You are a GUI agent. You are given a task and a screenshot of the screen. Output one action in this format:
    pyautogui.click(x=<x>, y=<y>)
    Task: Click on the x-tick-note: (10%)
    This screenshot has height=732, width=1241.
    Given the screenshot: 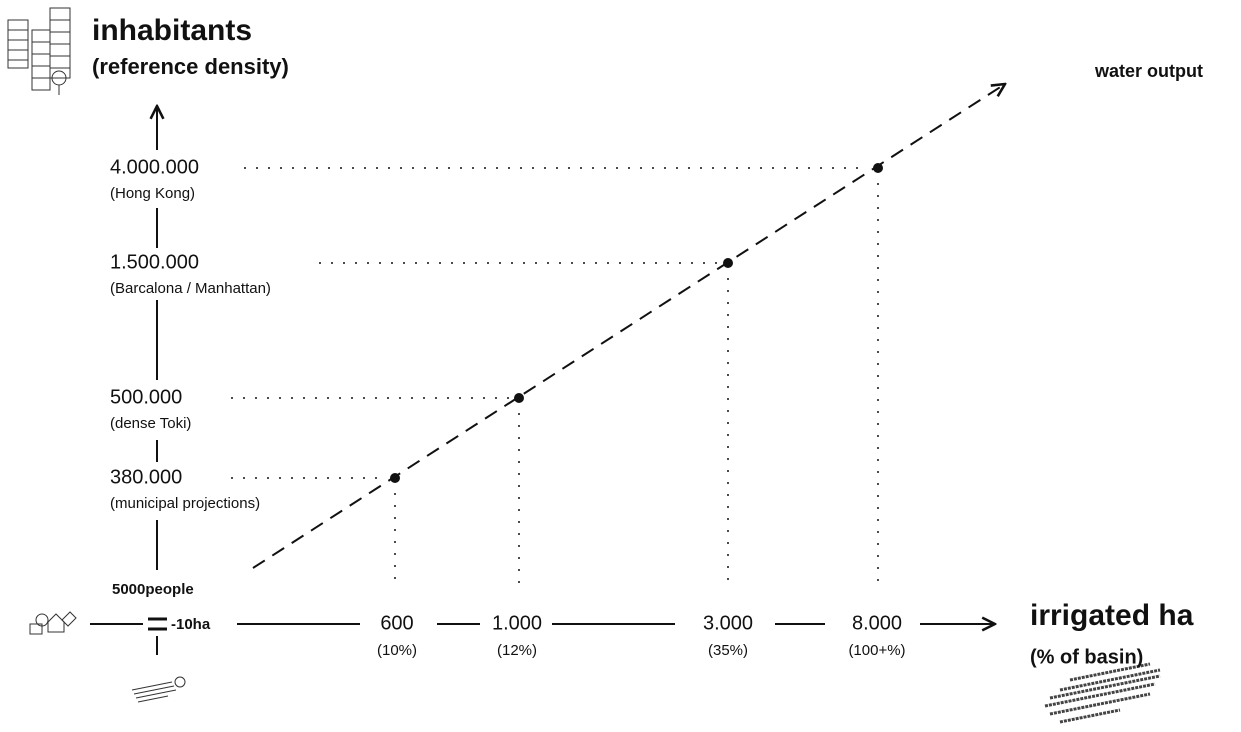 What is the action you would take?
    pyautogui.click(x=397, y=650)
    